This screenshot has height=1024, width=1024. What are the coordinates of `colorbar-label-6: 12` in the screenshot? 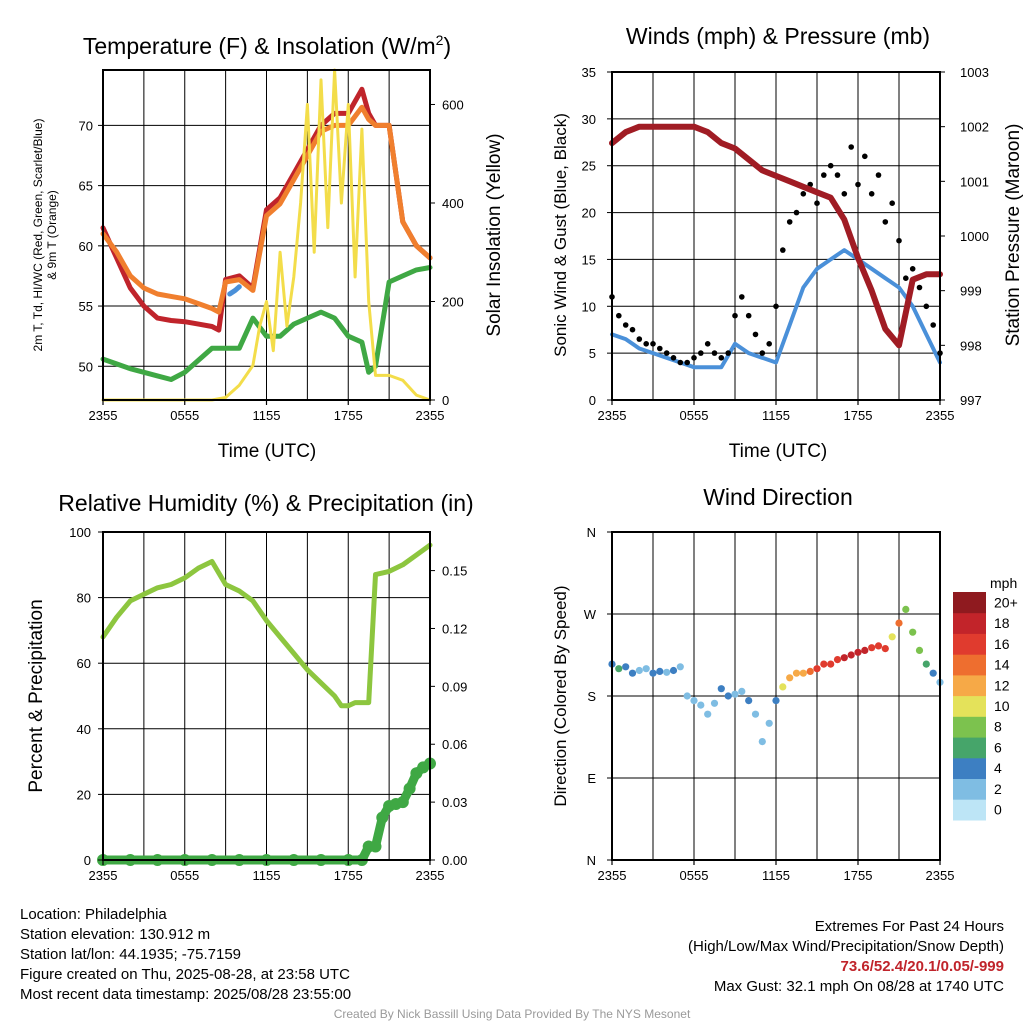 It's located at (1002, 685).